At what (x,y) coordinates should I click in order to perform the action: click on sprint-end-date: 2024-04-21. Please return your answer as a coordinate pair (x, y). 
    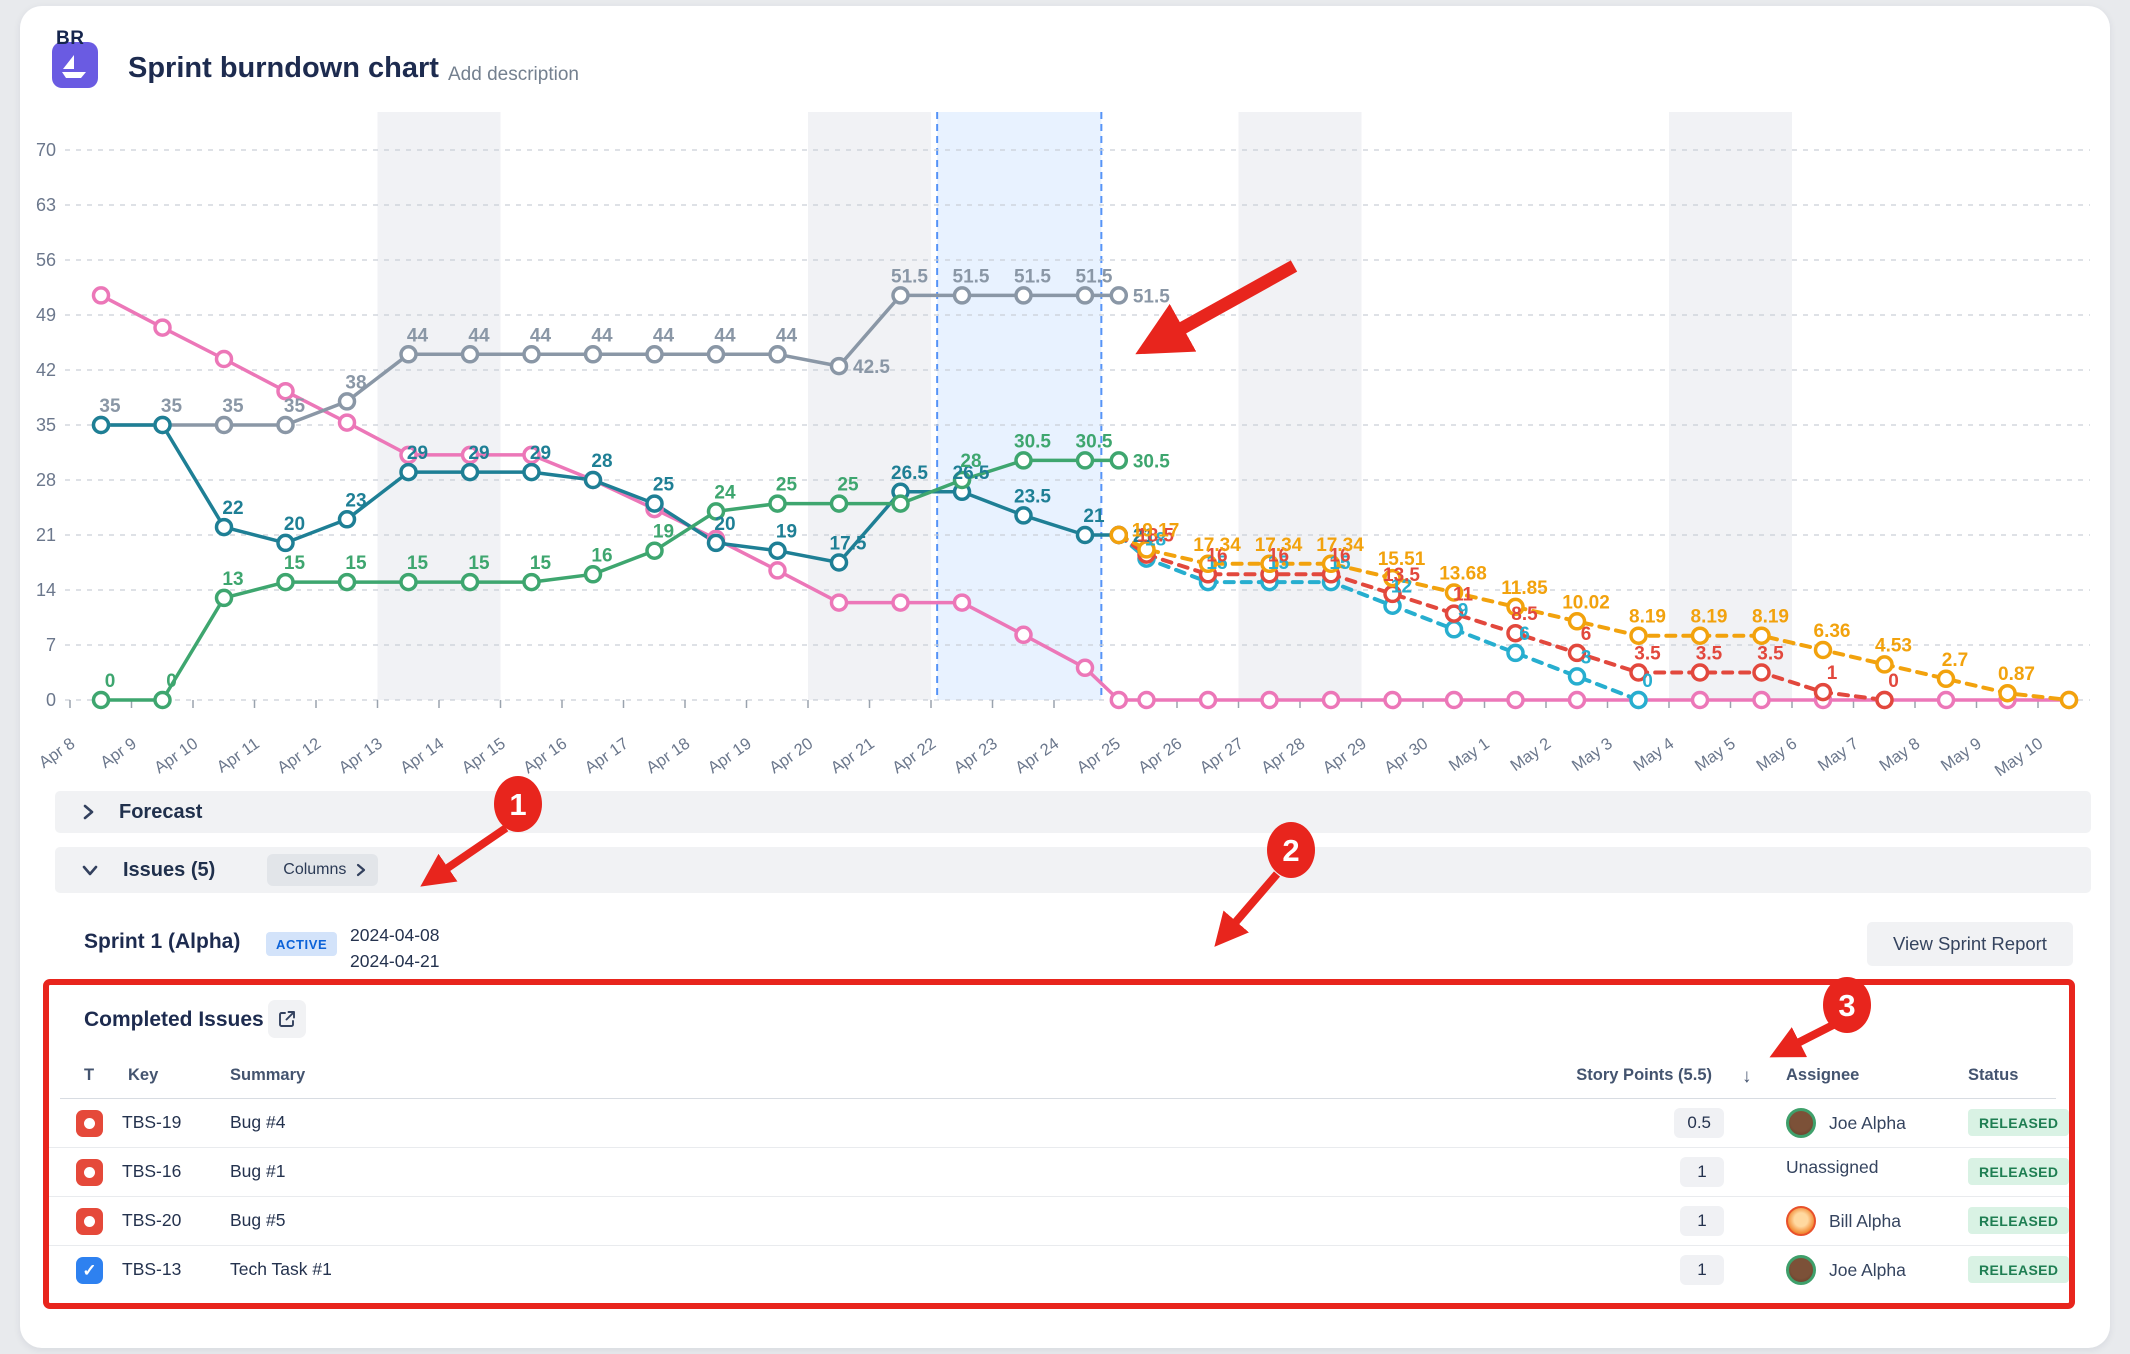
    Looking at the image, I should click on (395, 961).